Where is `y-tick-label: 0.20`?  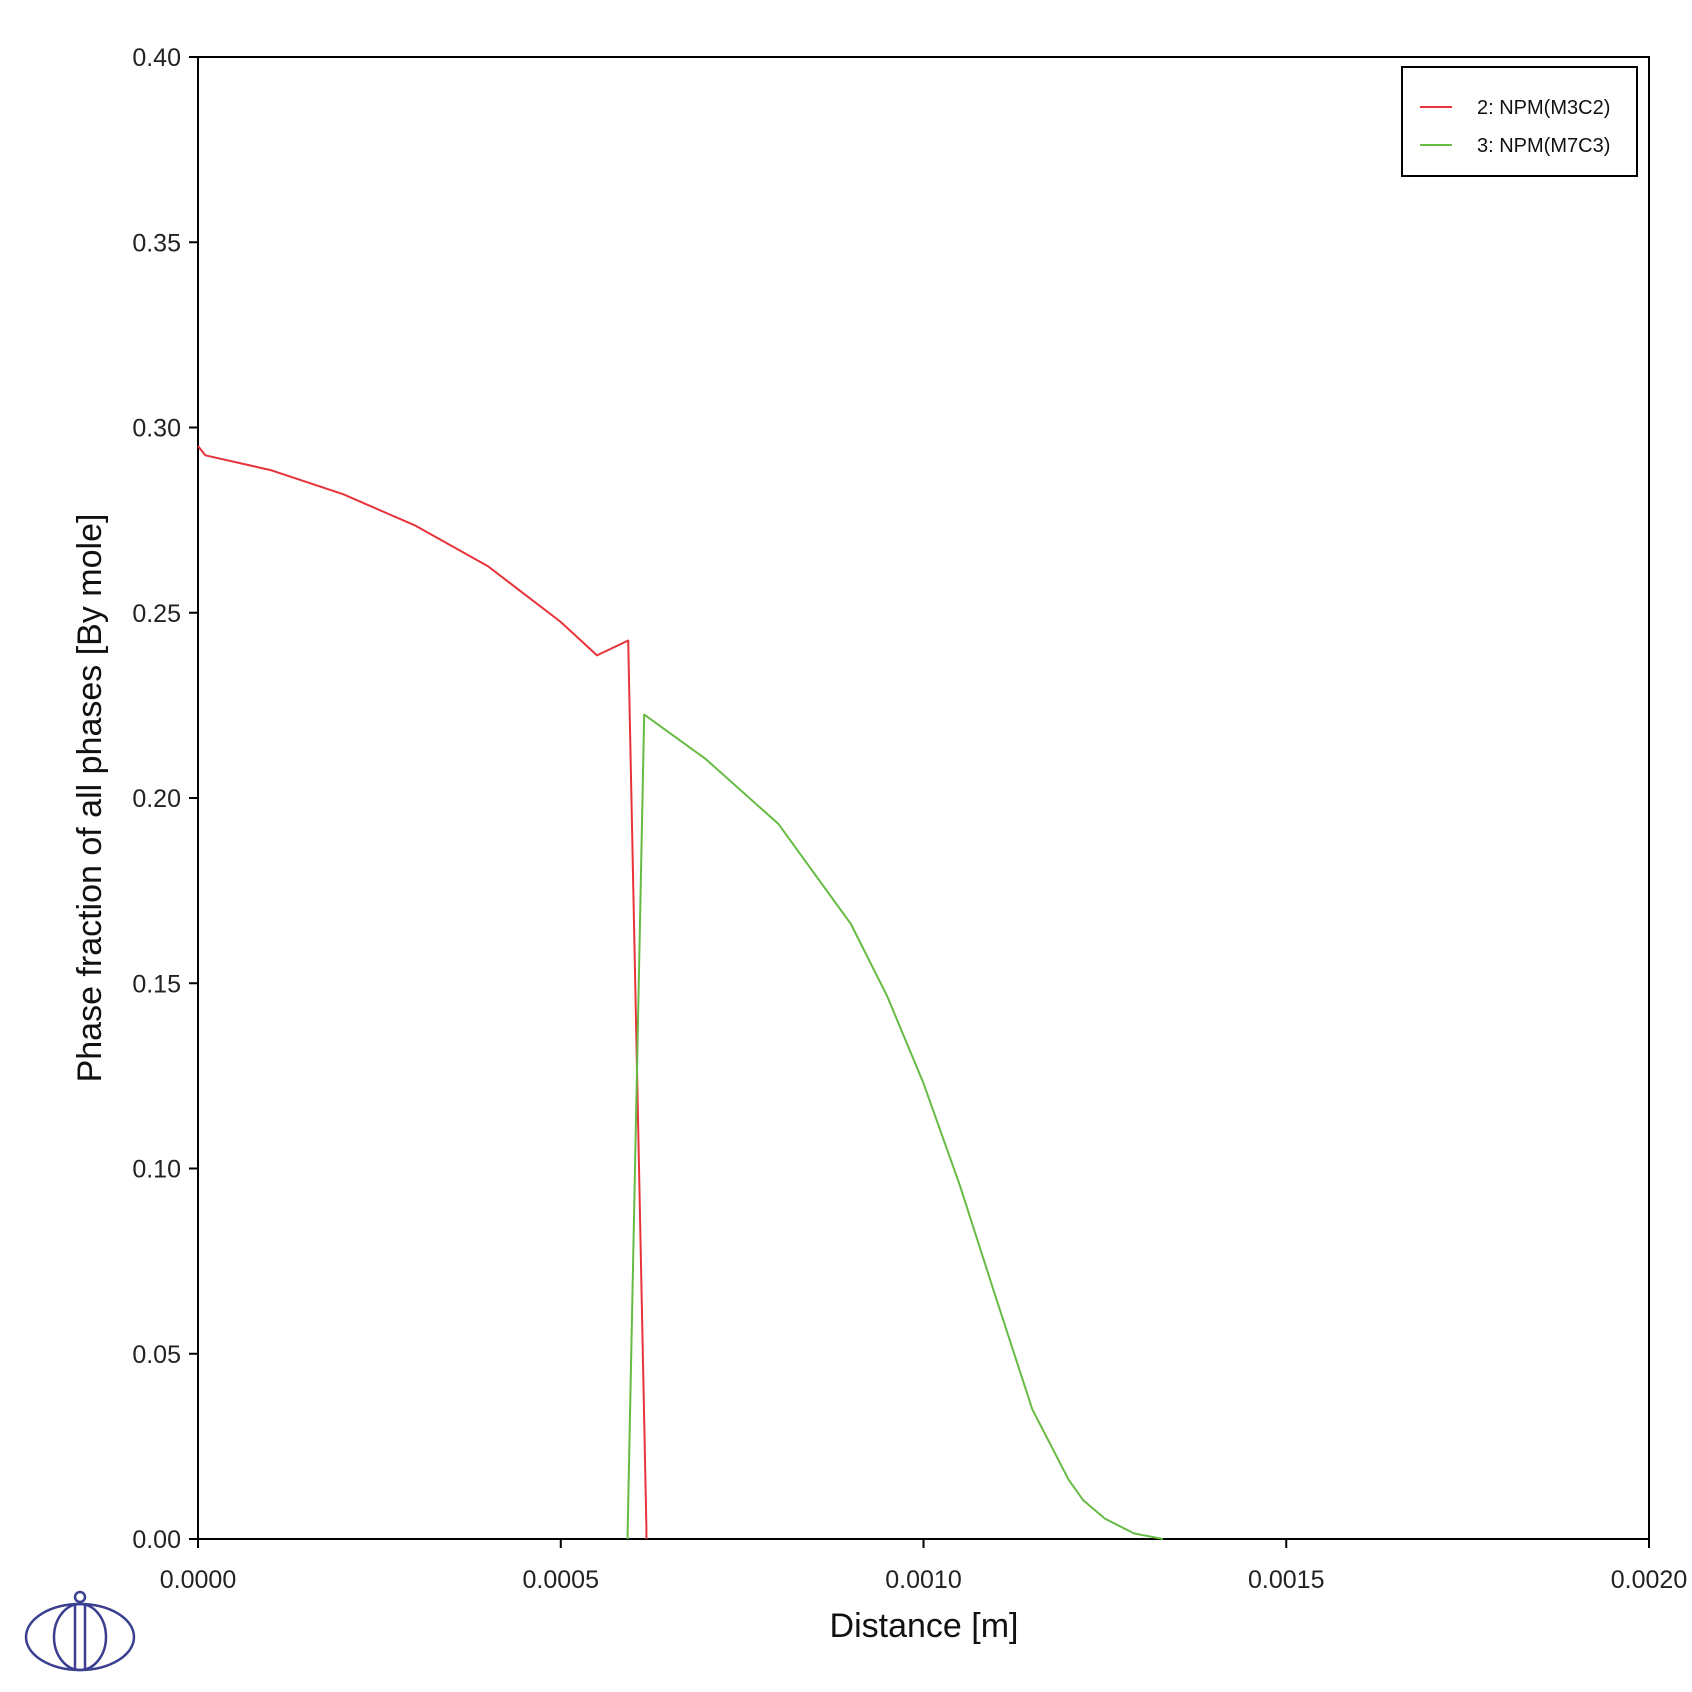
y-tick-label: 0.20 is located at coordinates (156, 799).